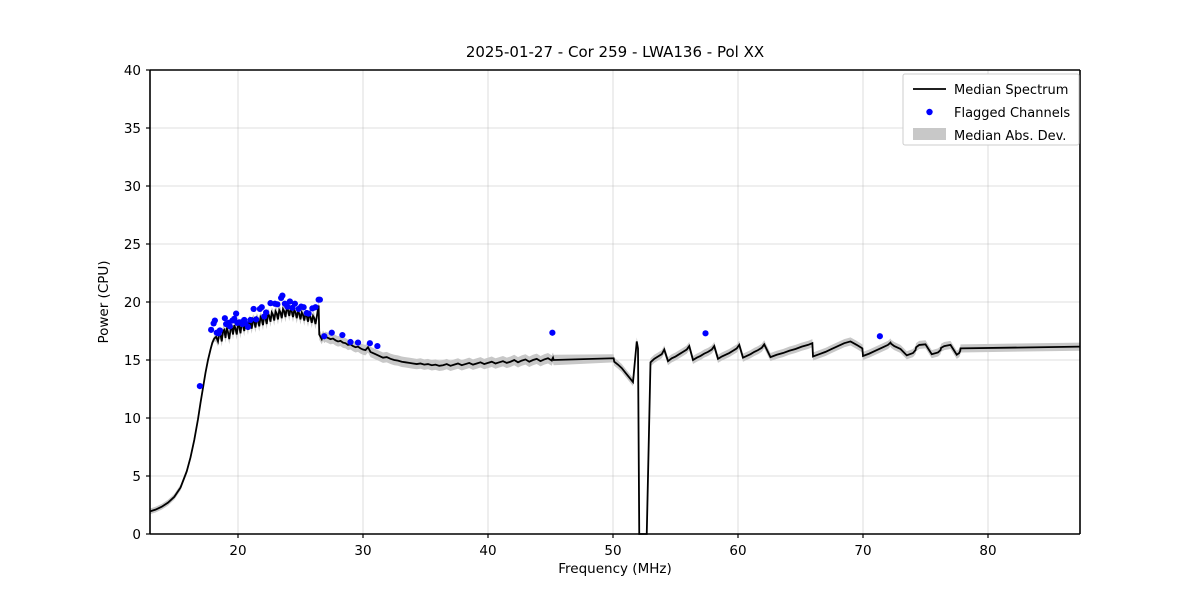 Image resolution: width=1200 pixels, height=600 pixels. Describe the element at coordinates (987, 551) in the screenshot. I see `x-tick-label: 80` at that location.